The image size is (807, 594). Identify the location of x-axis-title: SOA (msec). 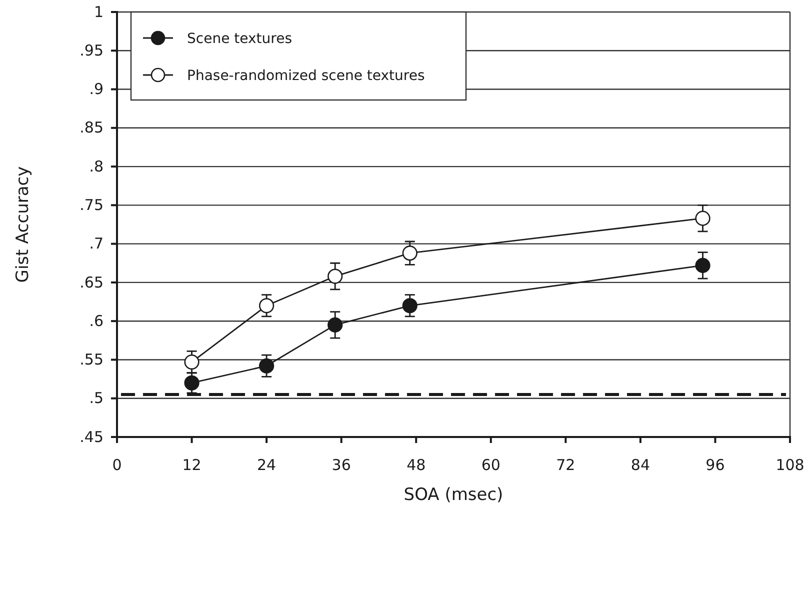
(454, 495).